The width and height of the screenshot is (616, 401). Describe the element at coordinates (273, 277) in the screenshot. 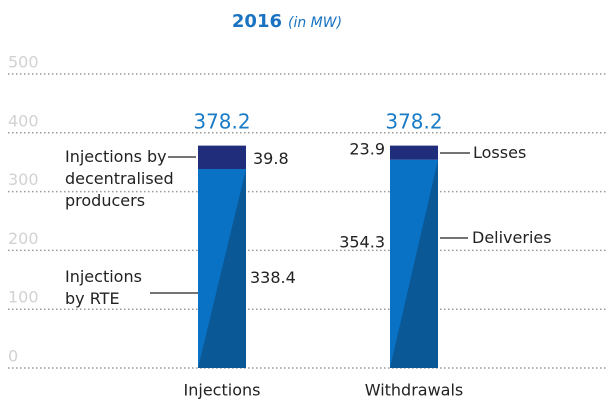

I see `value-label: 338.4` at that location.